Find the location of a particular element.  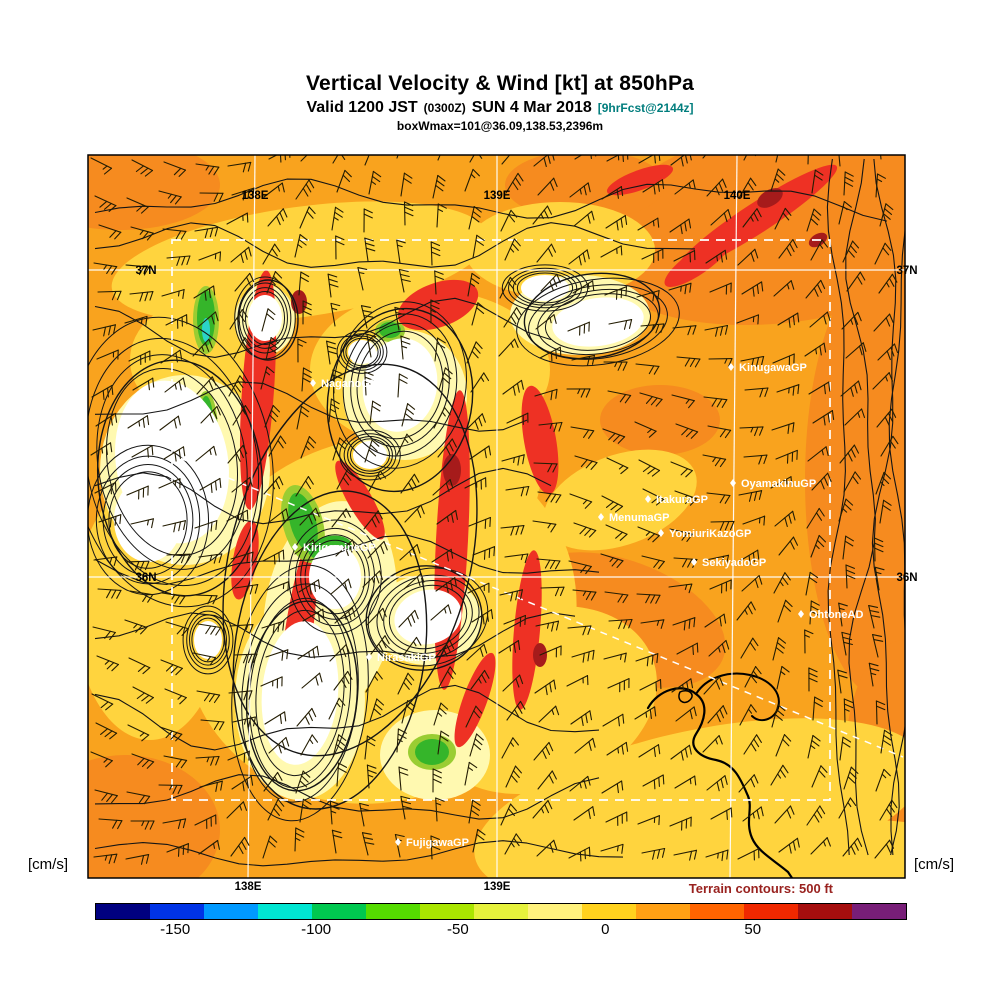

colorbar-tick-label: -100 is located at coordinates (316, 929).